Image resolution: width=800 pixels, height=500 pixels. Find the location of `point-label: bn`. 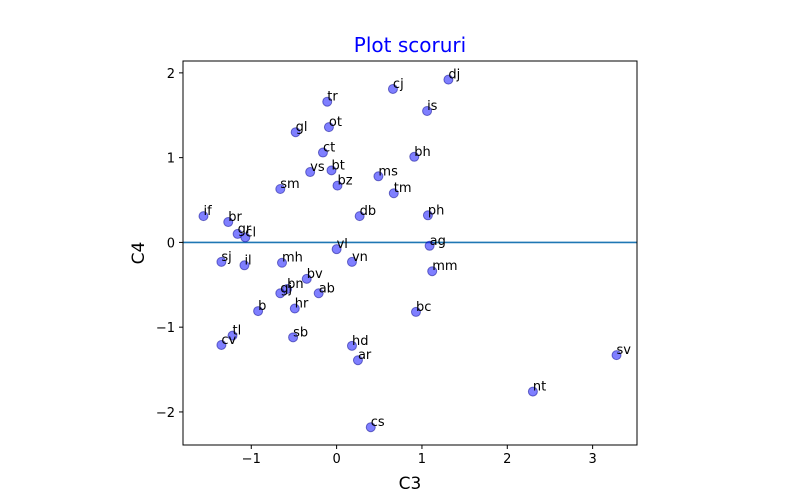

point-label: bn is located at coordinates (295, 284).